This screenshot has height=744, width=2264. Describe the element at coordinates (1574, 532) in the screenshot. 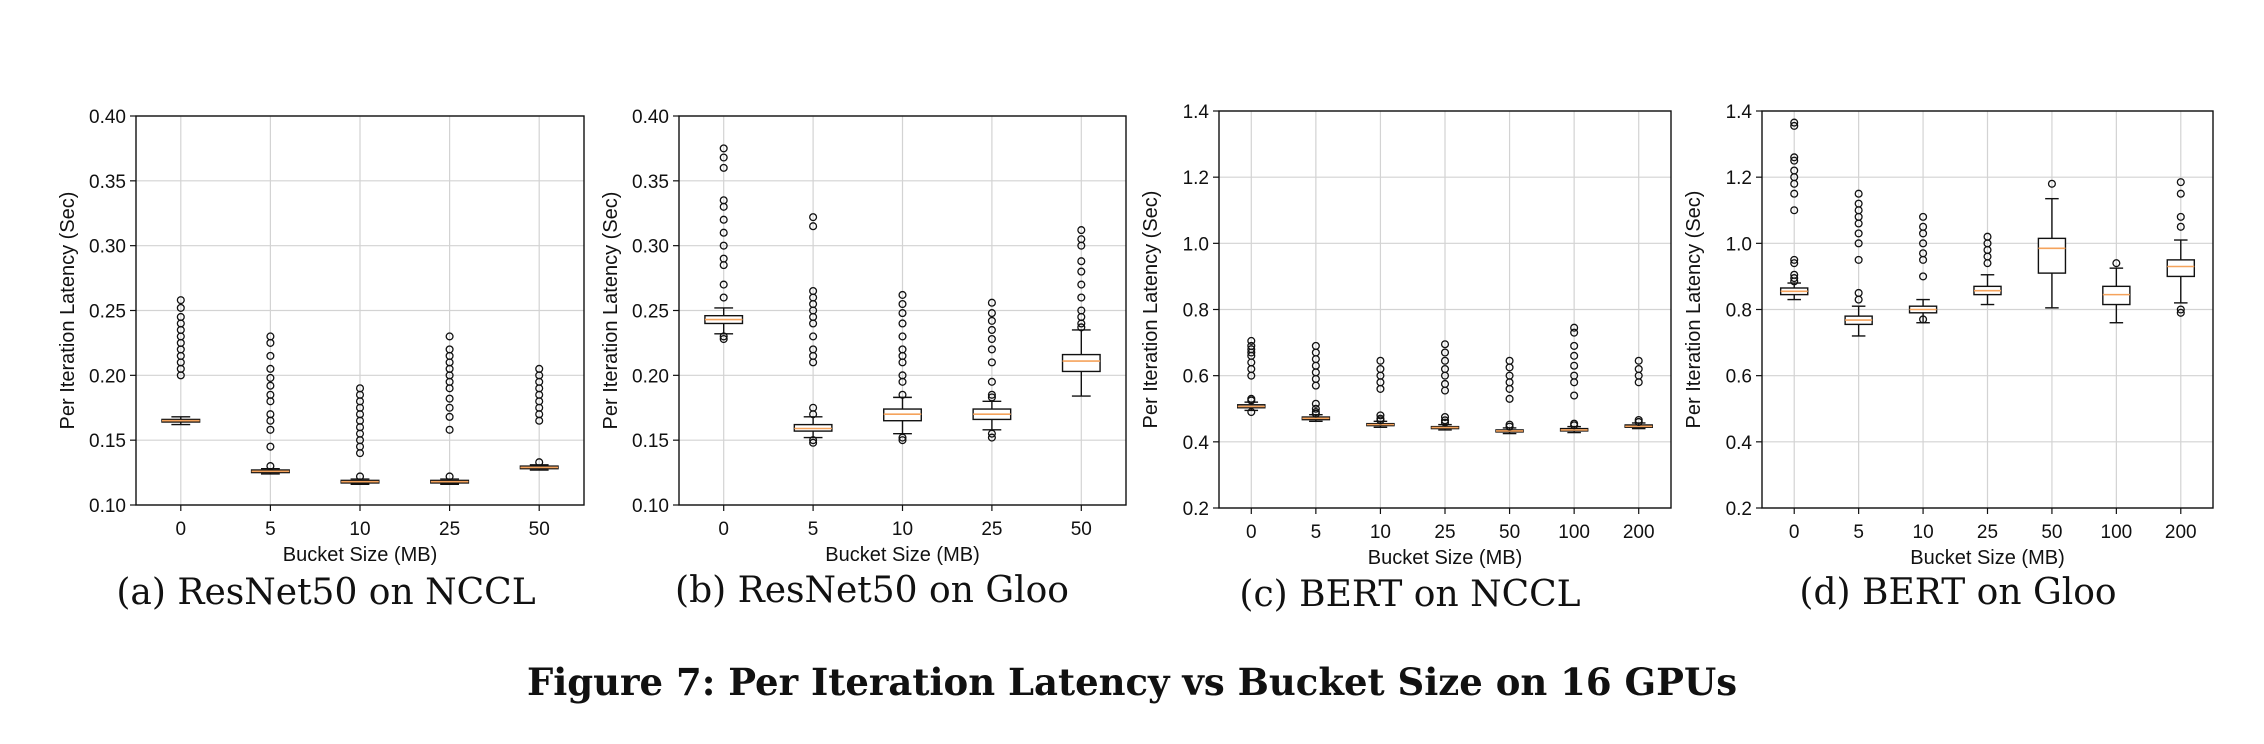

I see `x-tick-label: 100` at that location.